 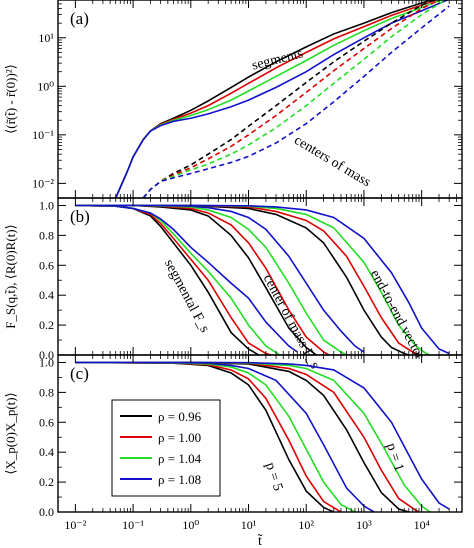 I want to click on panel-label: (b), so click(x=80, y=216).